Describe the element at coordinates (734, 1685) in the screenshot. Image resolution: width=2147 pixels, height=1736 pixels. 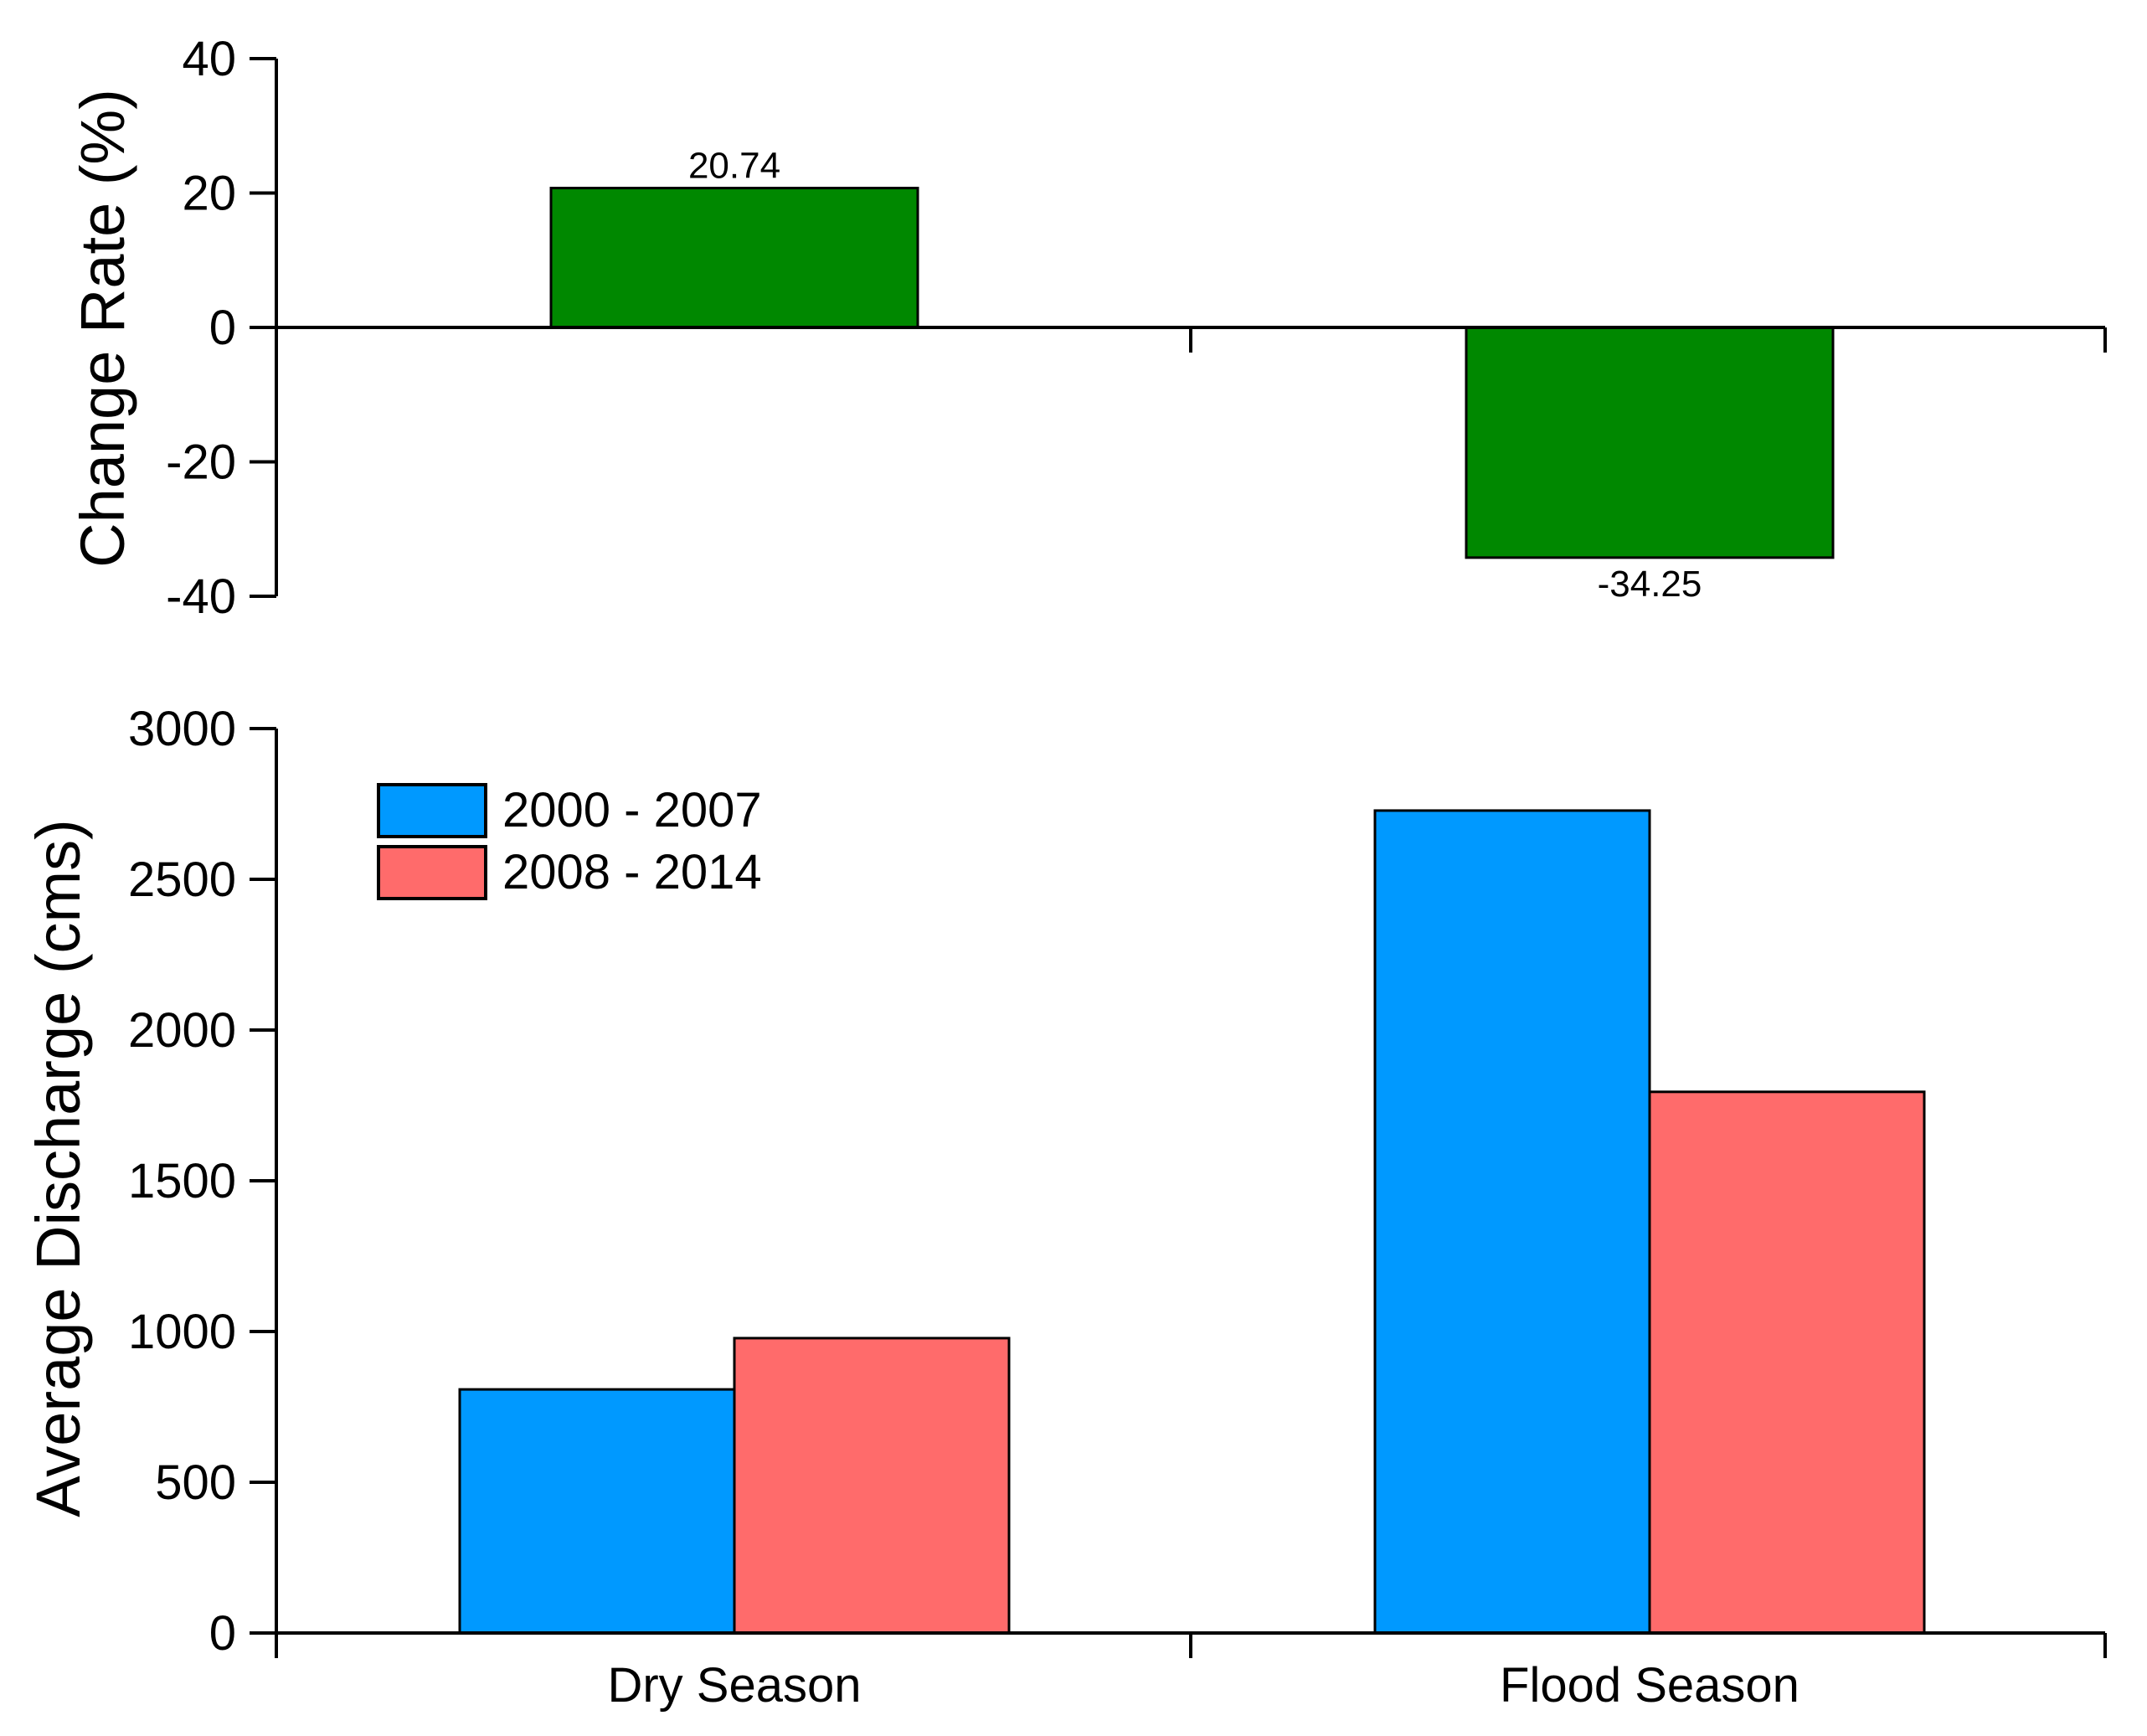
I see `x-category-label: Dry Season` at that location.